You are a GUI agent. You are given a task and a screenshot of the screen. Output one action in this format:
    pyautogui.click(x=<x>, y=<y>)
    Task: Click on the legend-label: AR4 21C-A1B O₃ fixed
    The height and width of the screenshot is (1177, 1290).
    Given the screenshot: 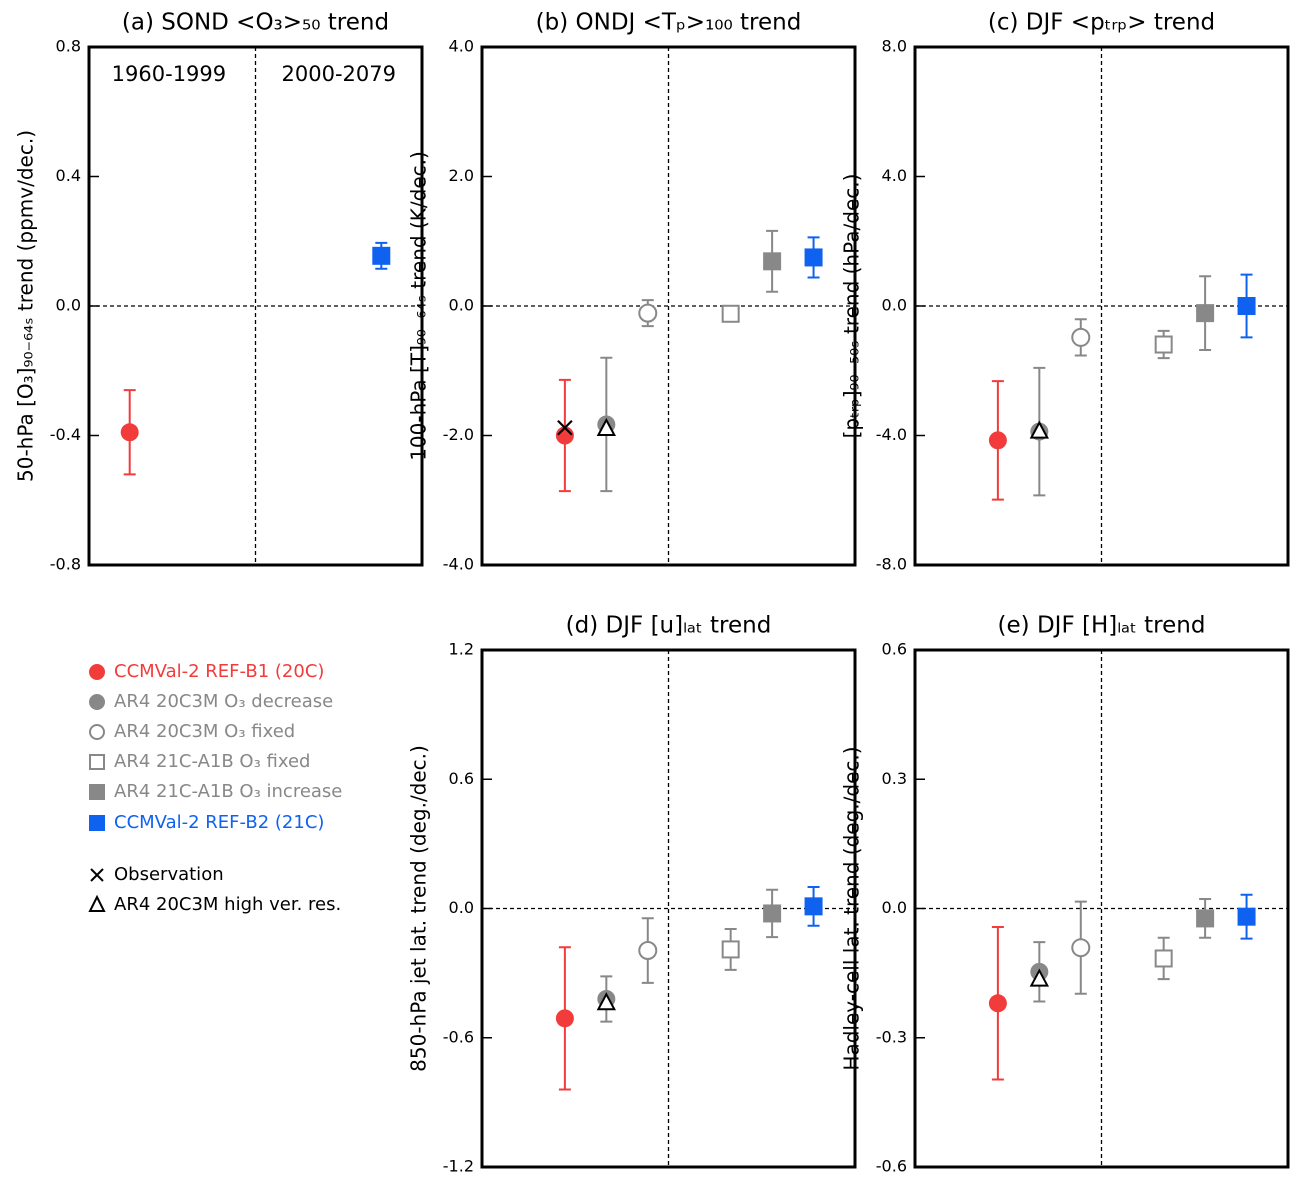 What is the action you would take?
    pyautogui.click(x=212, y=761)
    